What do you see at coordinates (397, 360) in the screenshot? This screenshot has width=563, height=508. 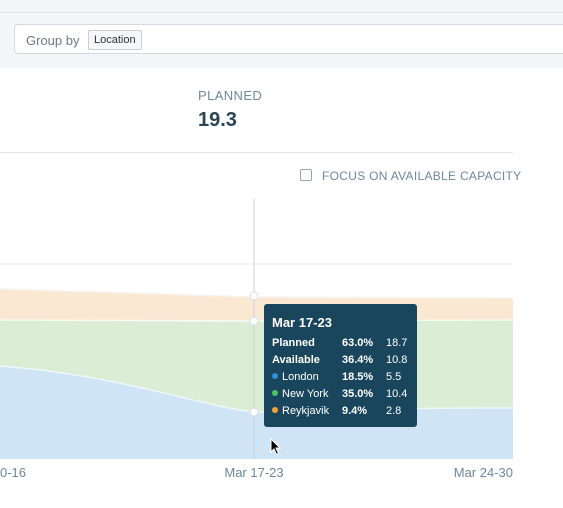 I see `tooltip-row-value: 10.8` at bounding box center [397, 360].